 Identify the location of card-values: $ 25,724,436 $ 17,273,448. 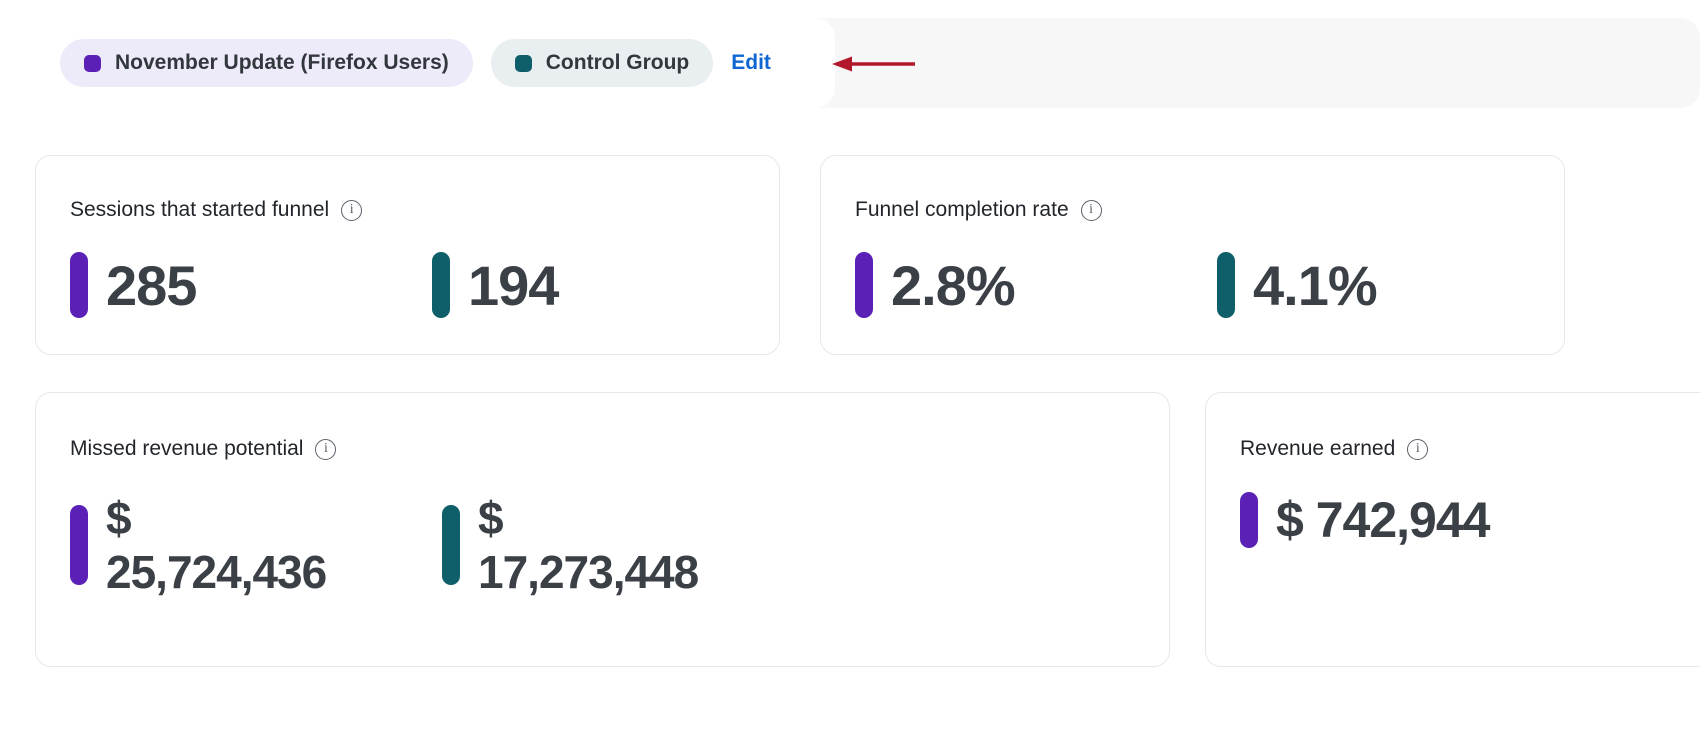
(619, 545).